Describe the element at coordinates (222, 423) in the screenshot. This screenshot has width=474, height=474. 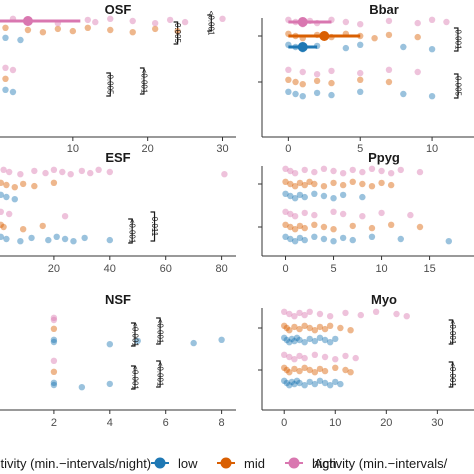
I see `x-tick-label: 8` at that location.